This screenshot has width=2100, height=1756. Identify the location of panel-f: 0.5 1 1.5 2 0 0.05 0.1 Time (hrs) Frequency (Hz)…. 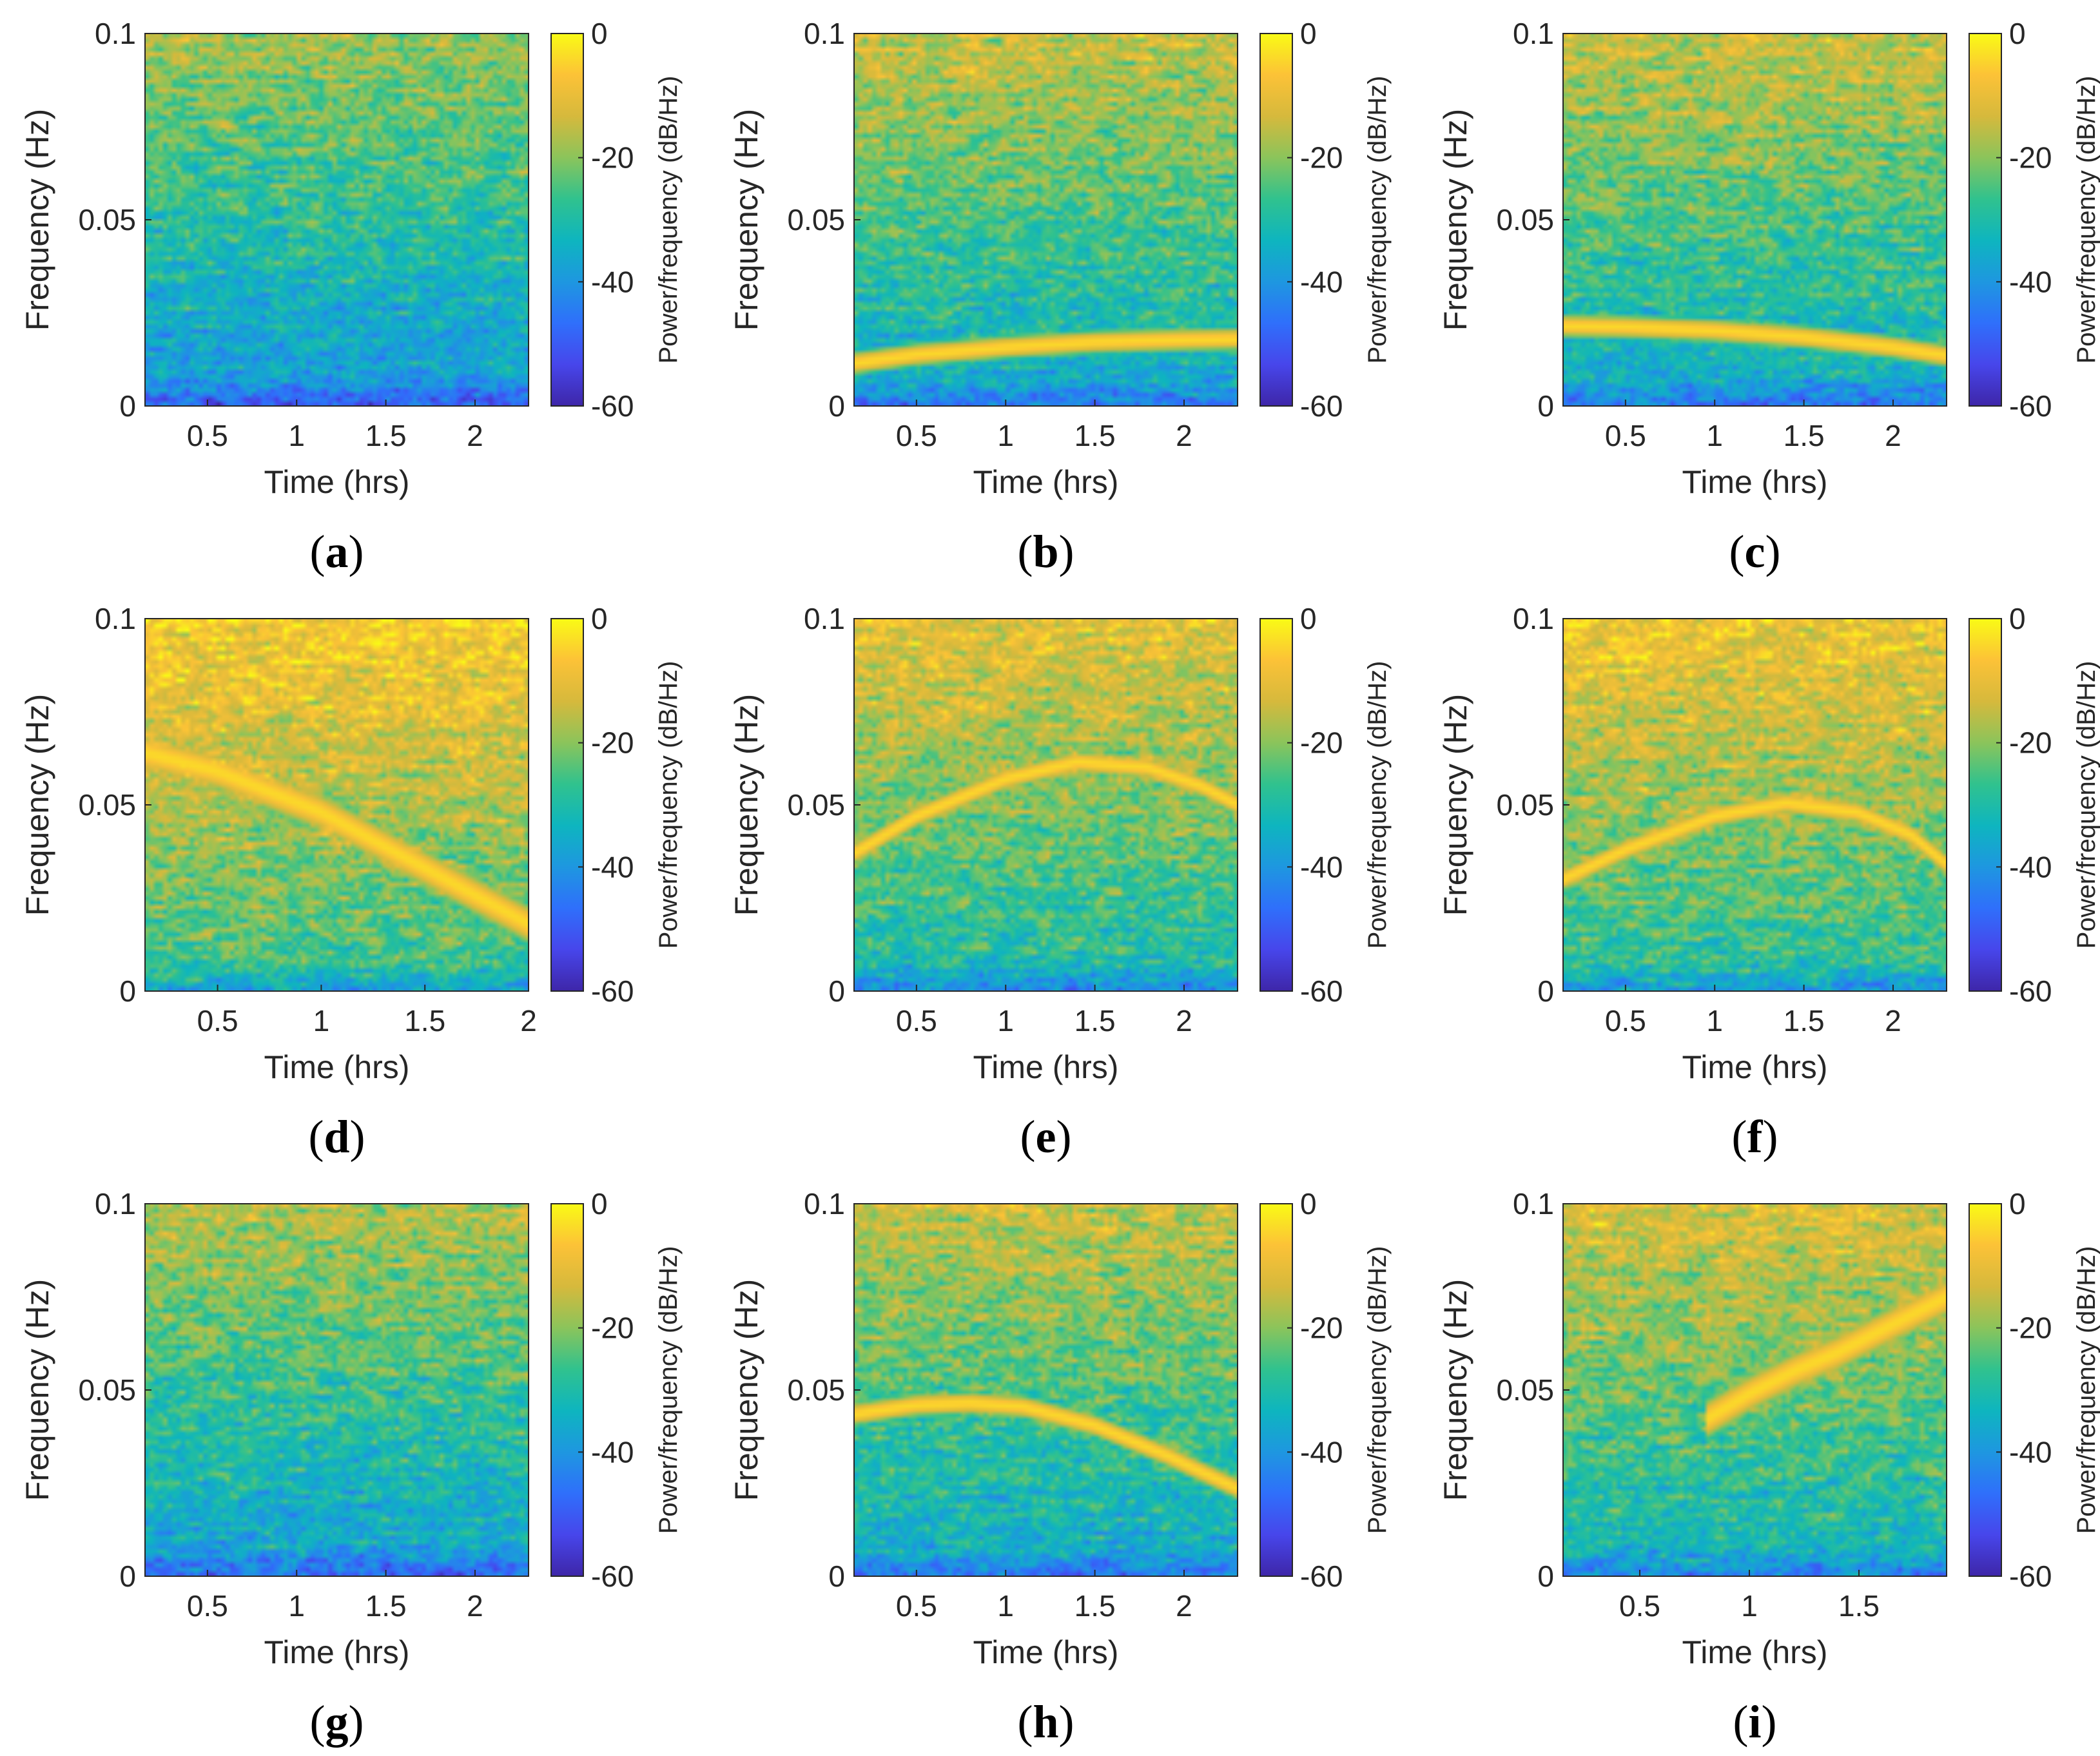
(1768, 882).